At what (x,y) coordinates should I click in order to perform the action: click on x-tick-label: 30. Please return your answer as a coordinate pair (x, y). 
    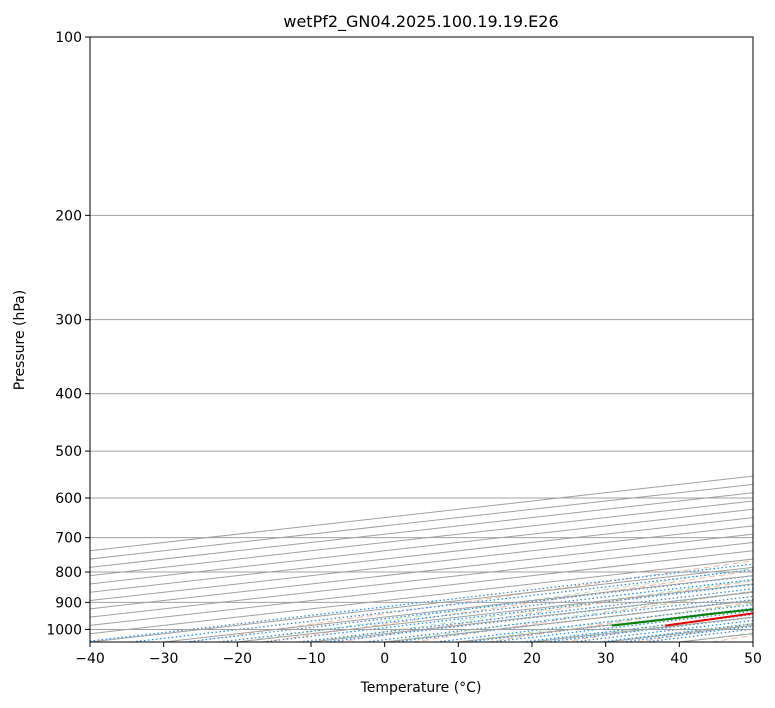
    Looking at the image, I should click on (606, 659).